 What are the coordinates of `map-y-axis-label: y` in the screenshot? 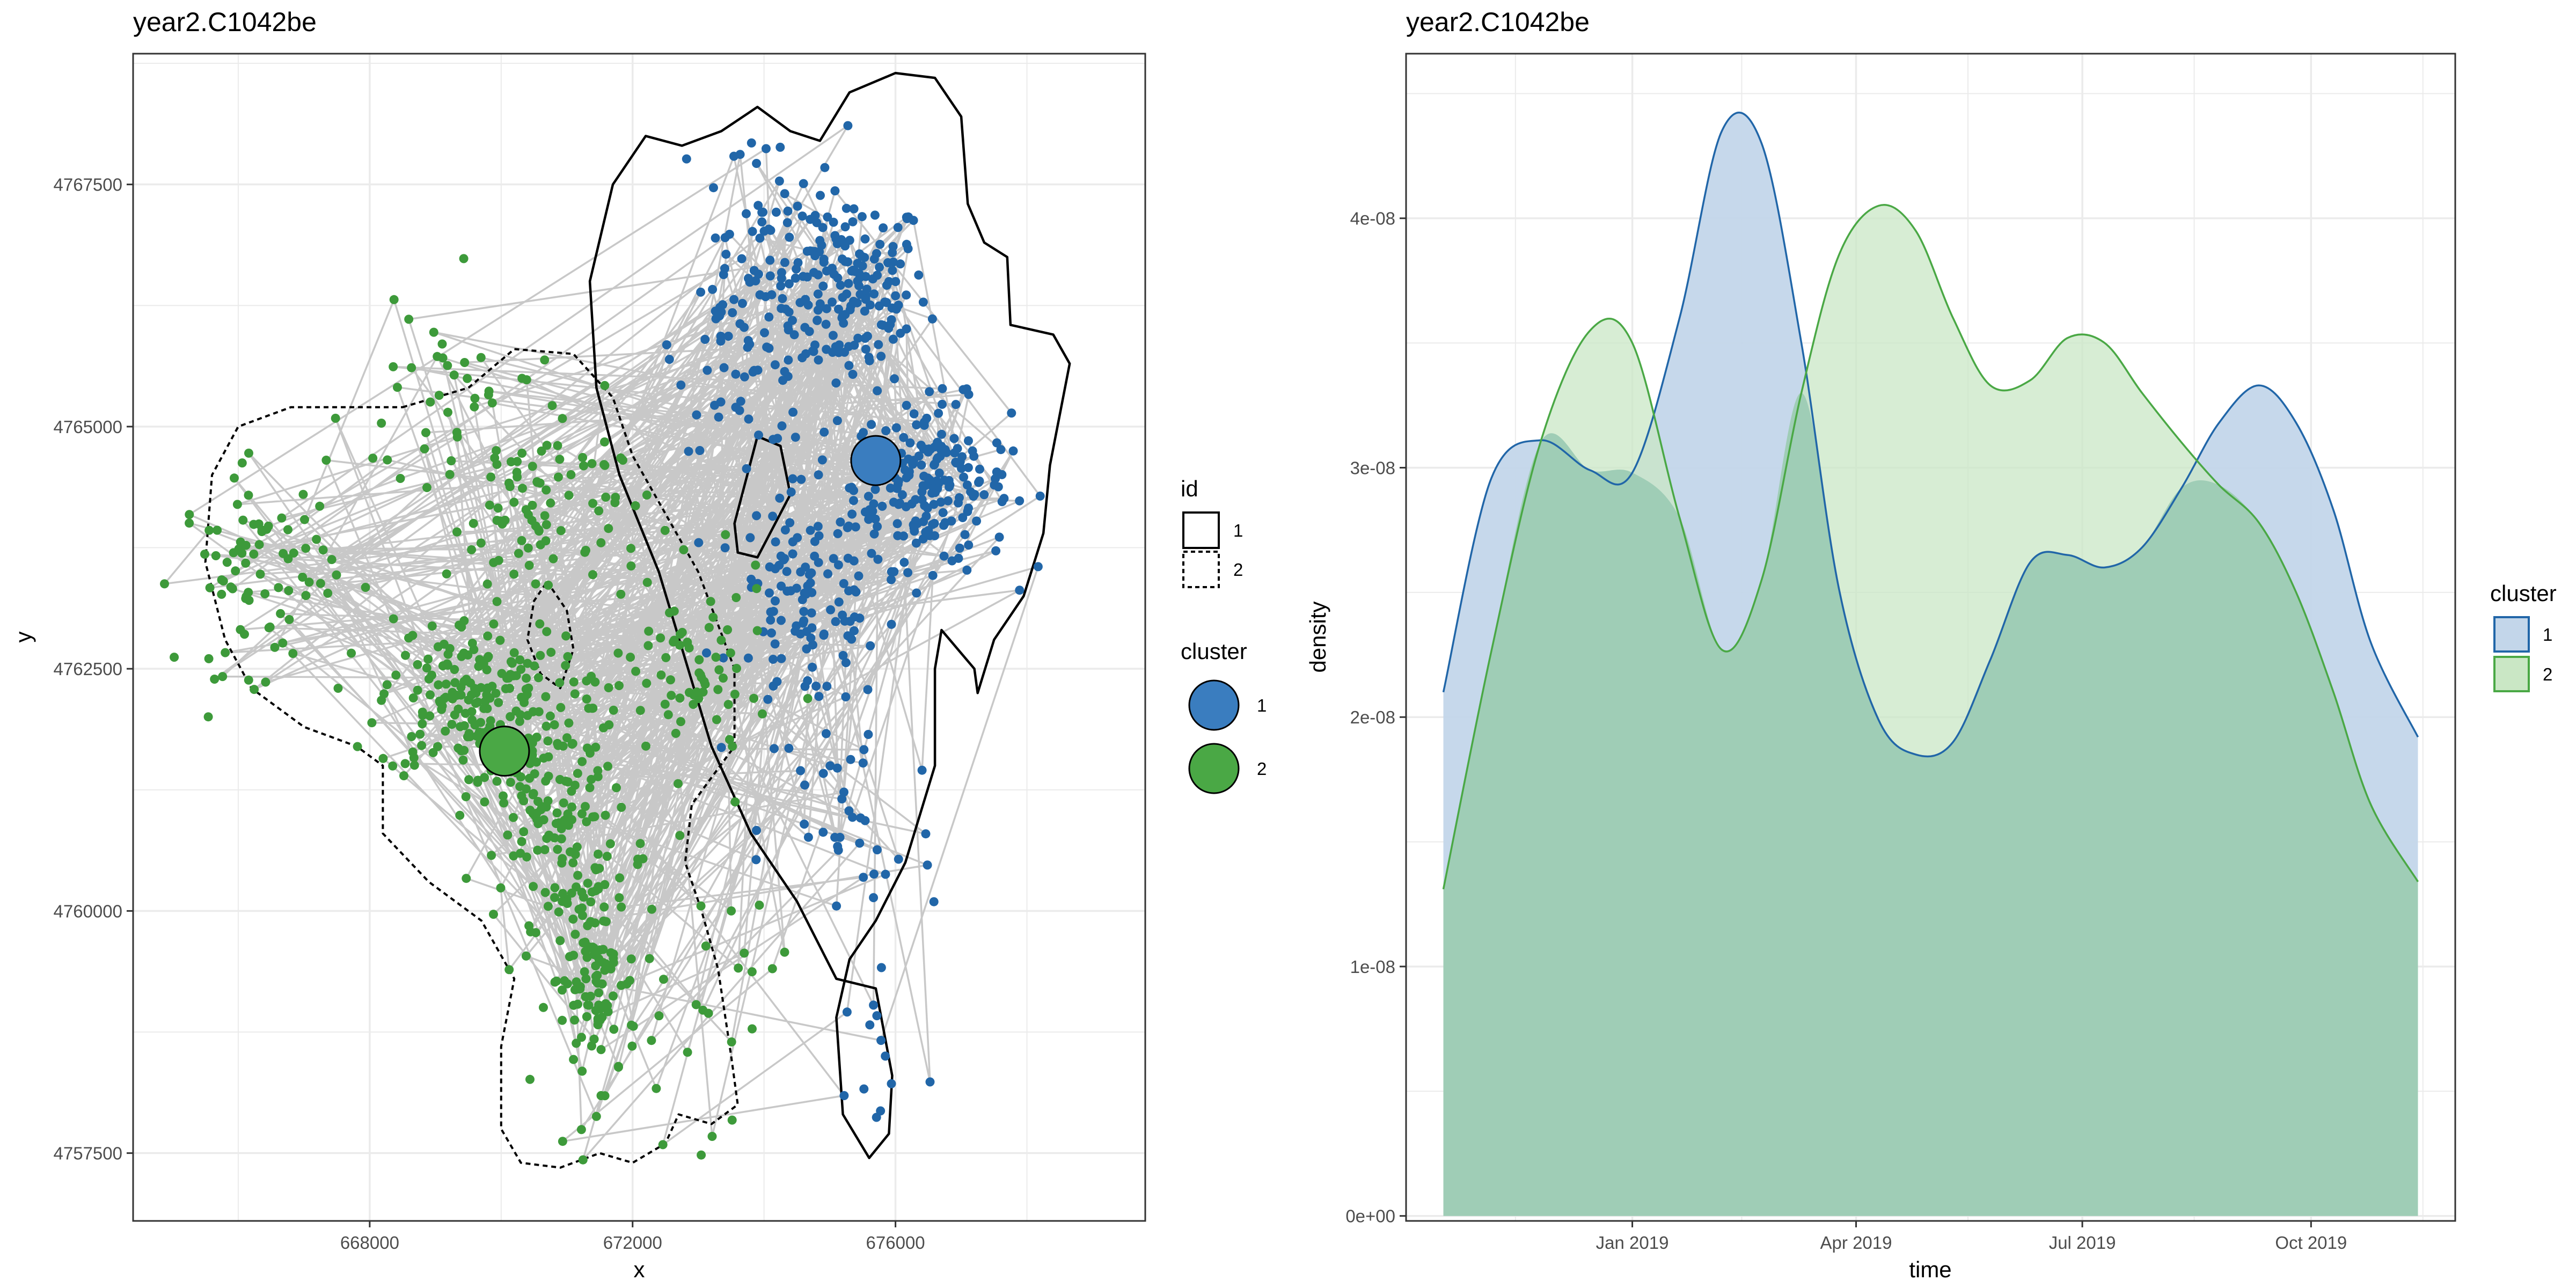 It's located at (23, 637).